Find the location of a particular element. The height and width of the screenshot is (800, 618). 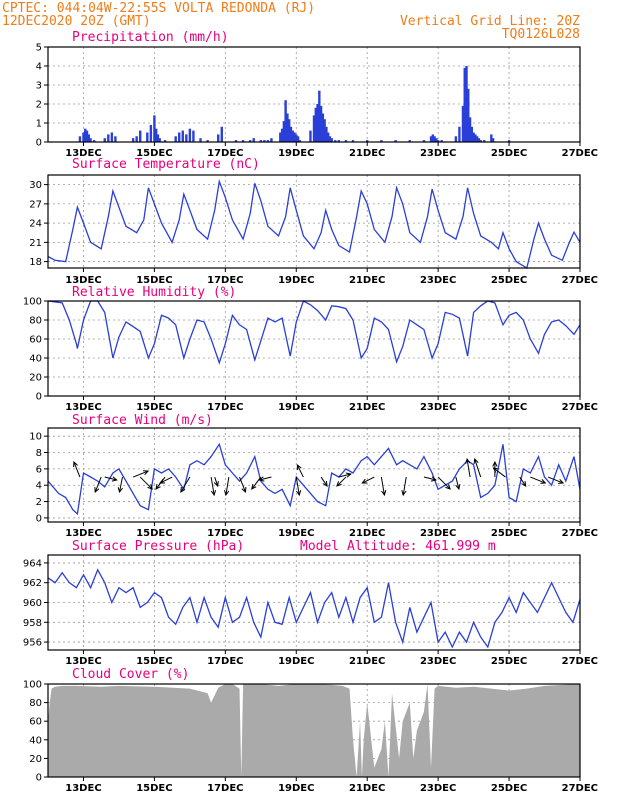

temperature-xtick-label: 17DEC is located at coordinates (225, 280).